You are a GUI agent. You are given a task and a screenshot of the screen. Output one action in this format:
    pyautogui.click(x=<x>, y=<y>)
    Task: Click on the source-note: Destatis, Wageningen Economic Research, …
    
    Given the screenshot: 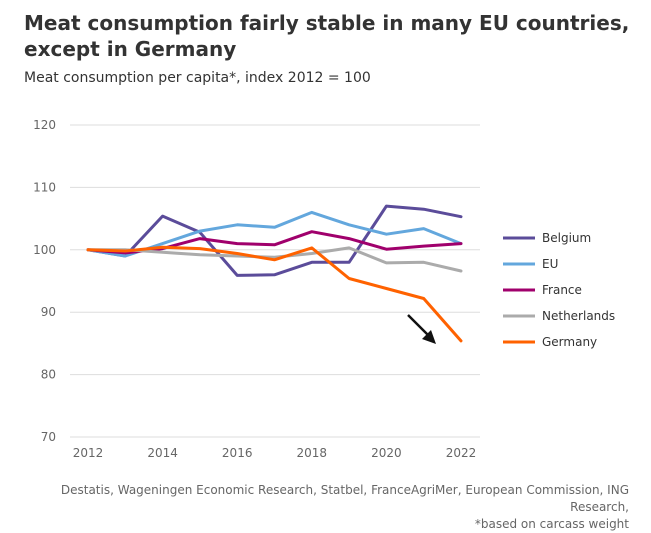 What is the action you would take?
    pyautogui.click(x=324, y=507)
    